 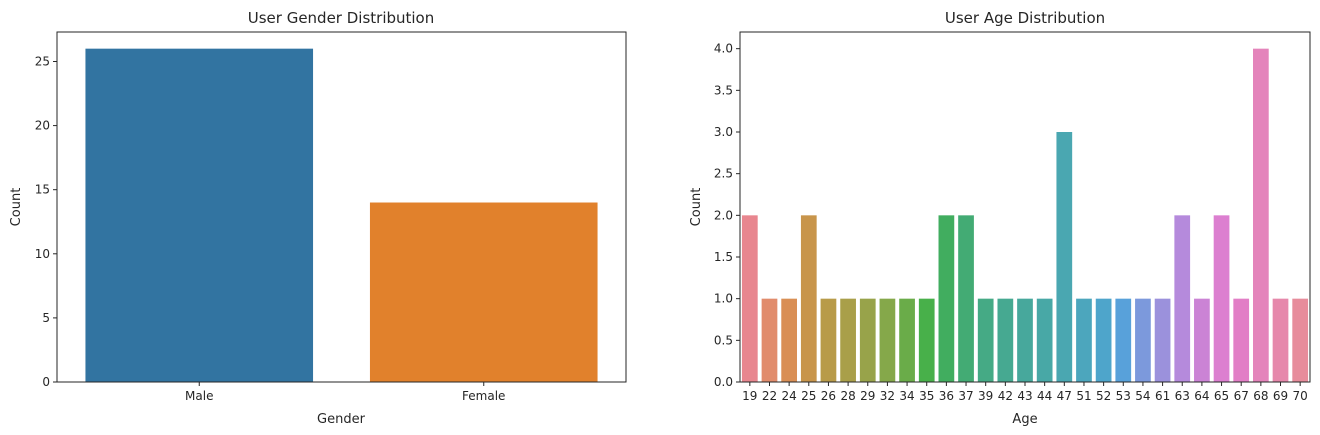 What do you see at coordinates (341, 18) in the screenshot?
I see `chart-title: User Gender Distribution` at bounding box center [341, 18].